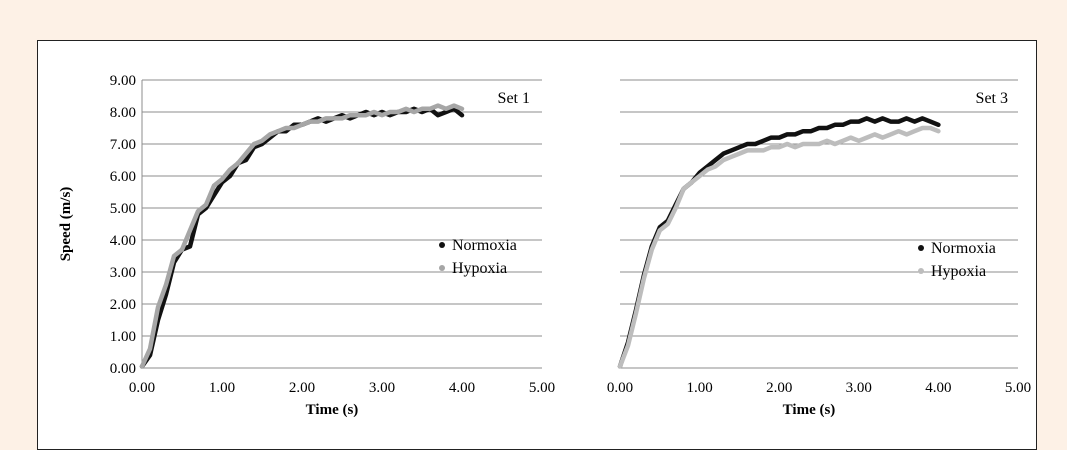 Image resolution: width=1067 pixels, height=450 pixels. What do you see at coordinates (123, 209) in the screenshot?
I see `y-tick-label: 5.00` at bounding box center [123, 209].